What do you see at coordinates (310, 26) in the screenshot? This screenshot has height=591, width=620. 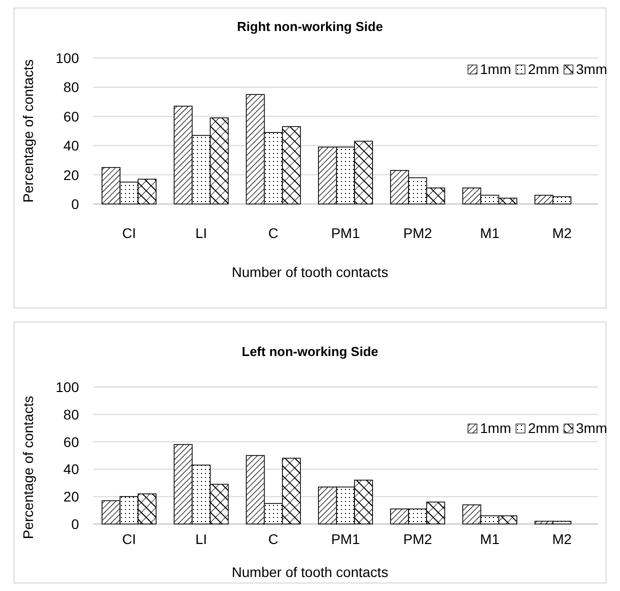 I see `chart-title: Right non-working Side` at bounding box center [310, 26].